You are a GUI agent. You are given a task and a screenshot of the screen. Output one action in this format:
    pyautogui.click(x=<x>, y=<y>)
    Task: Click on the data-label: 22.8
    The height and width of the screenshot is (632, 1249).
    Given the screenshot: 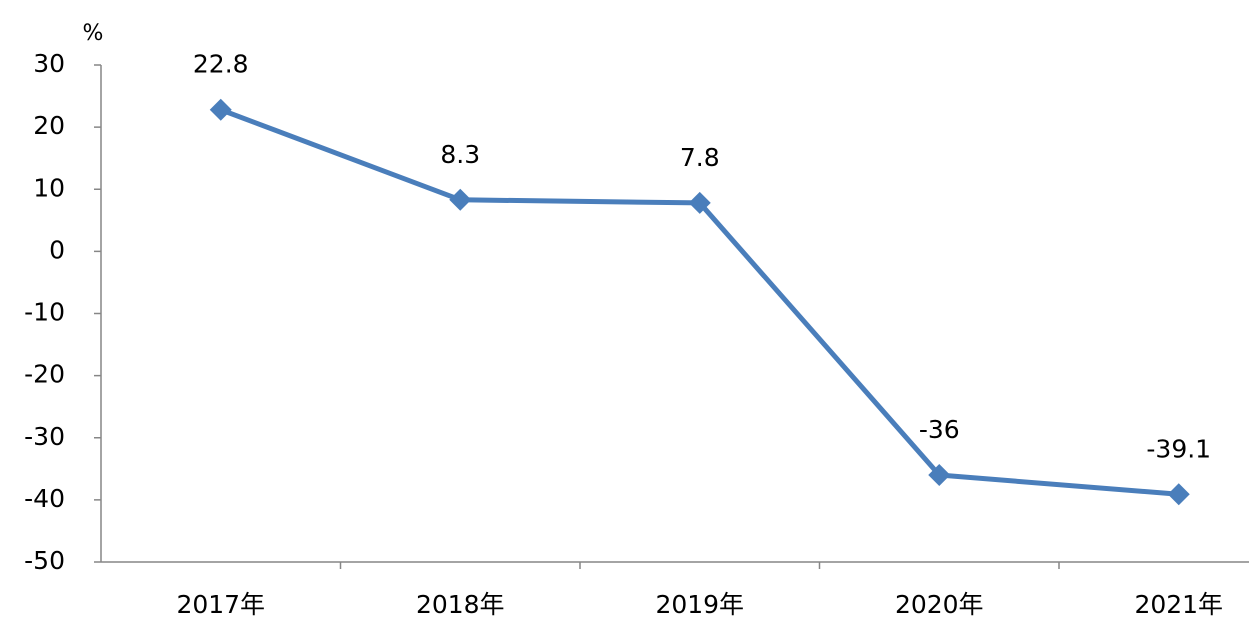 What is the action you would take?
    pyautogui.click(x=221, y=64)
    